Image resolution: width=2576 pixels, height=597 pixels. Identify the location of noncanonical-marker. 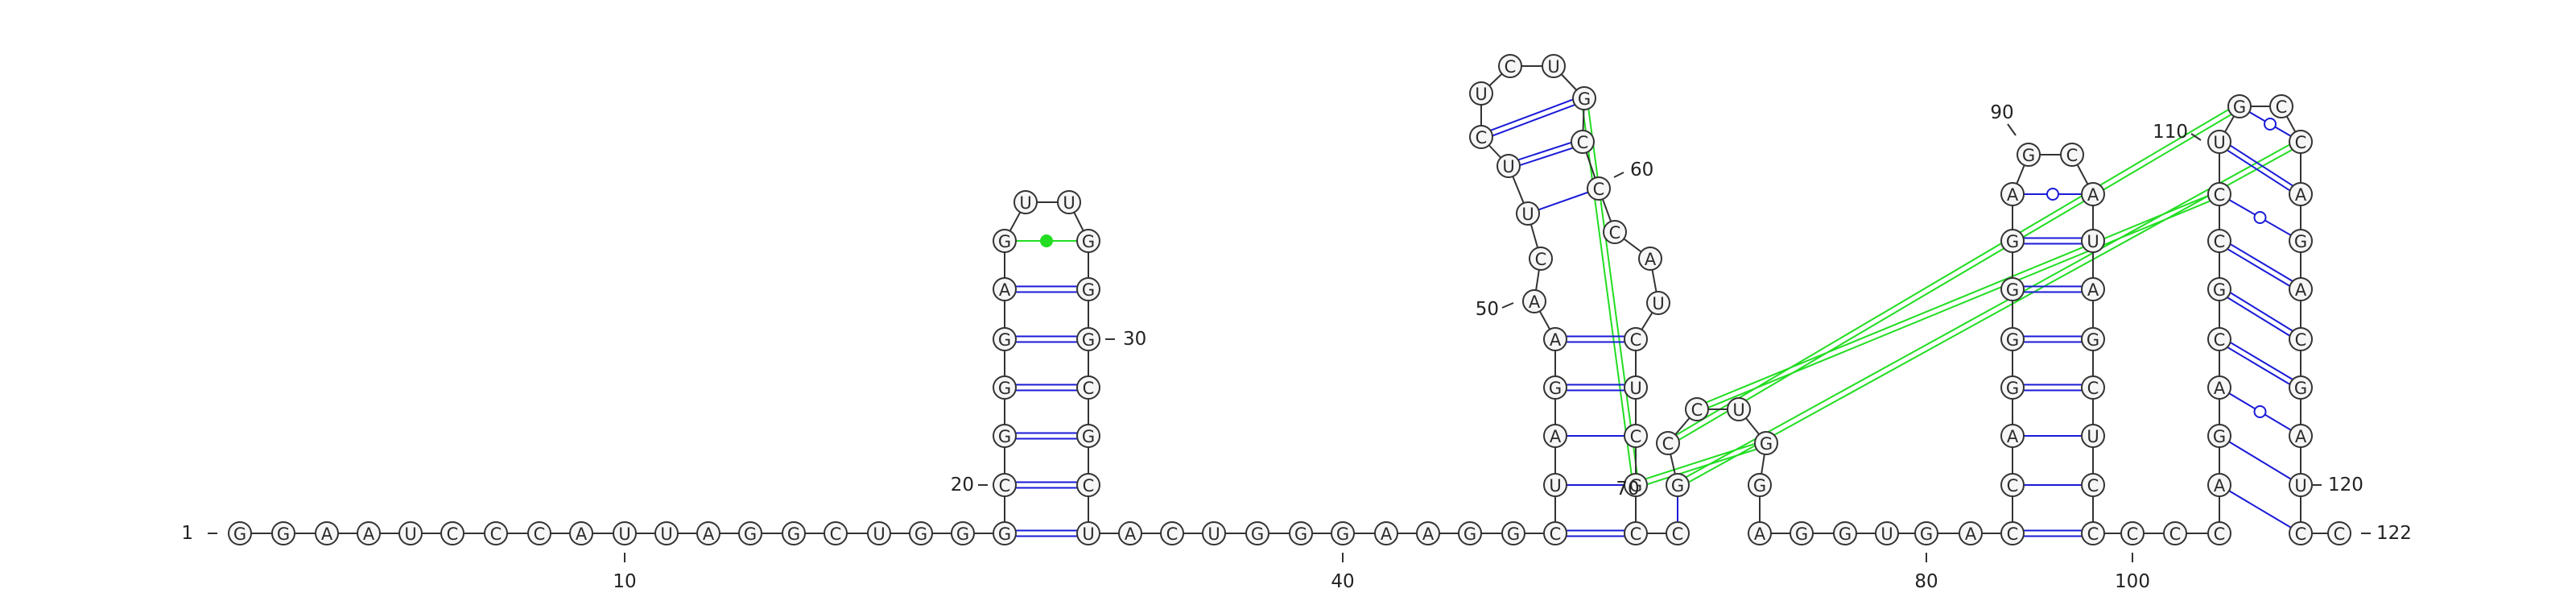
(2260, 218).